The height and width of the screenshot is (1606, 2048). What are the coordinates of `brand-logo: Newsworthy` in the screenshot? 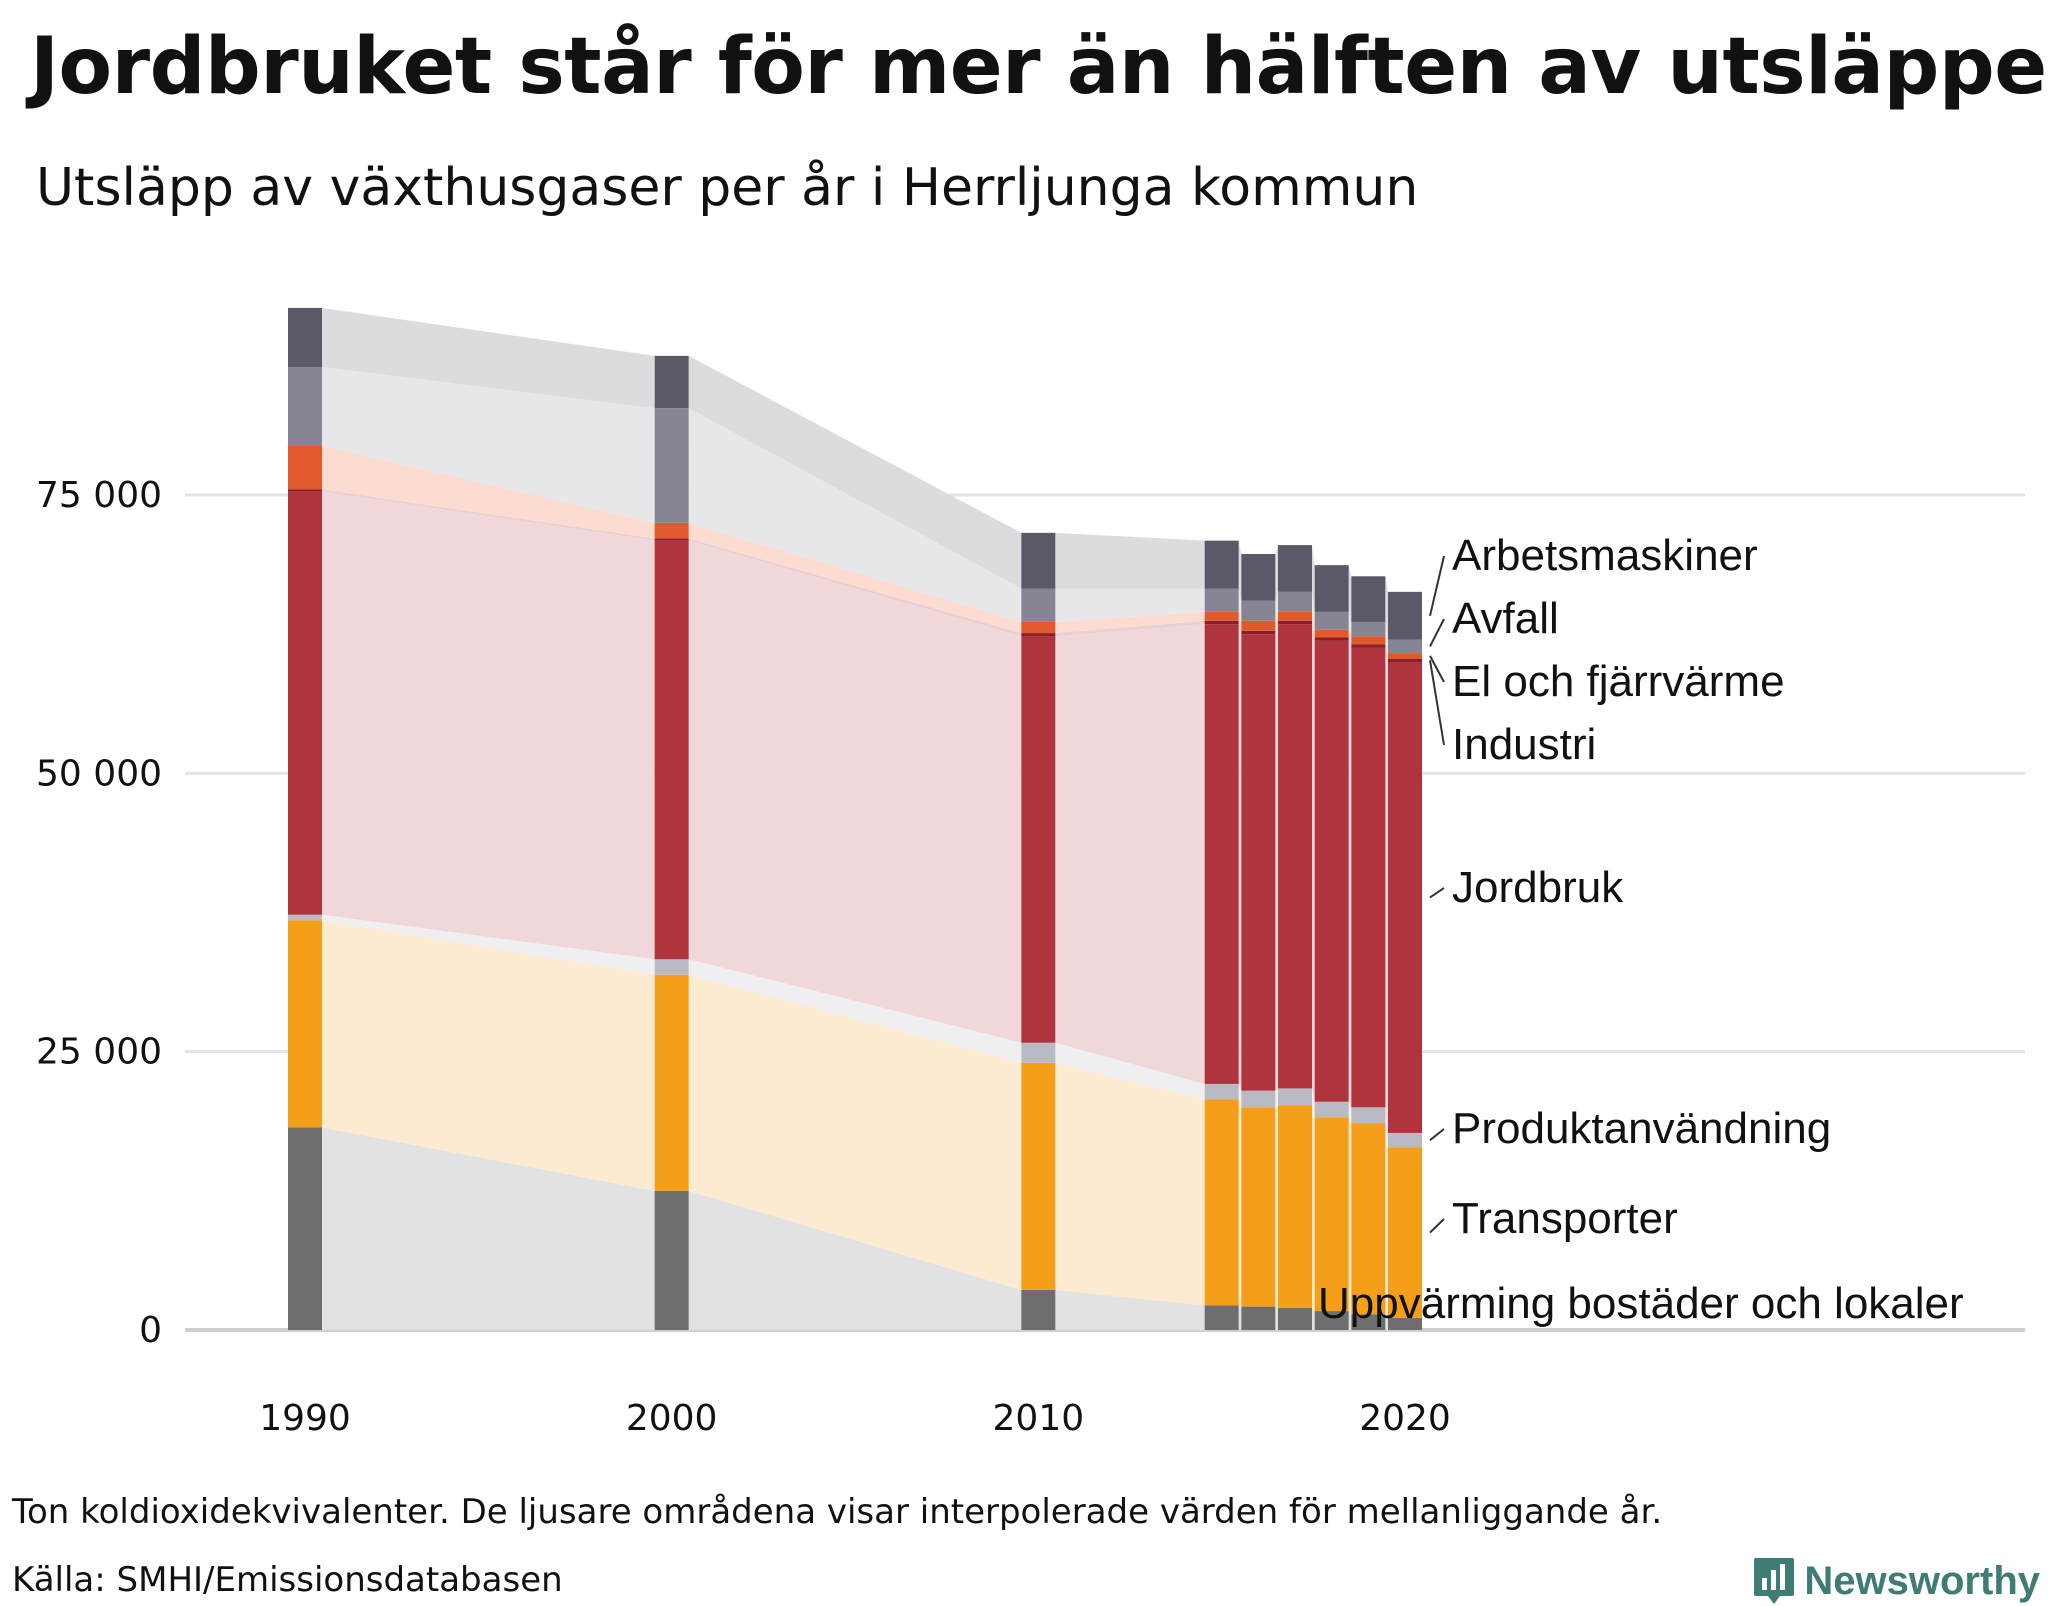 It's located at (1896, 1581).